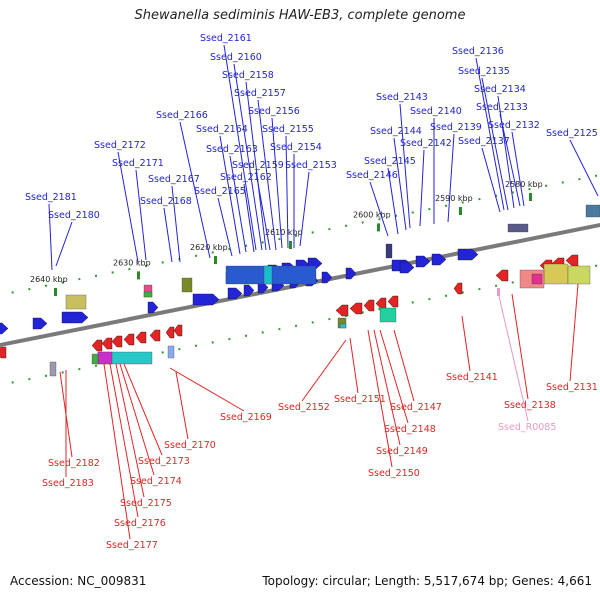  Describe the element at coordinates (236, 57) in the screenshot. I see `forward-gene-label: Ssed_2160` at that location.